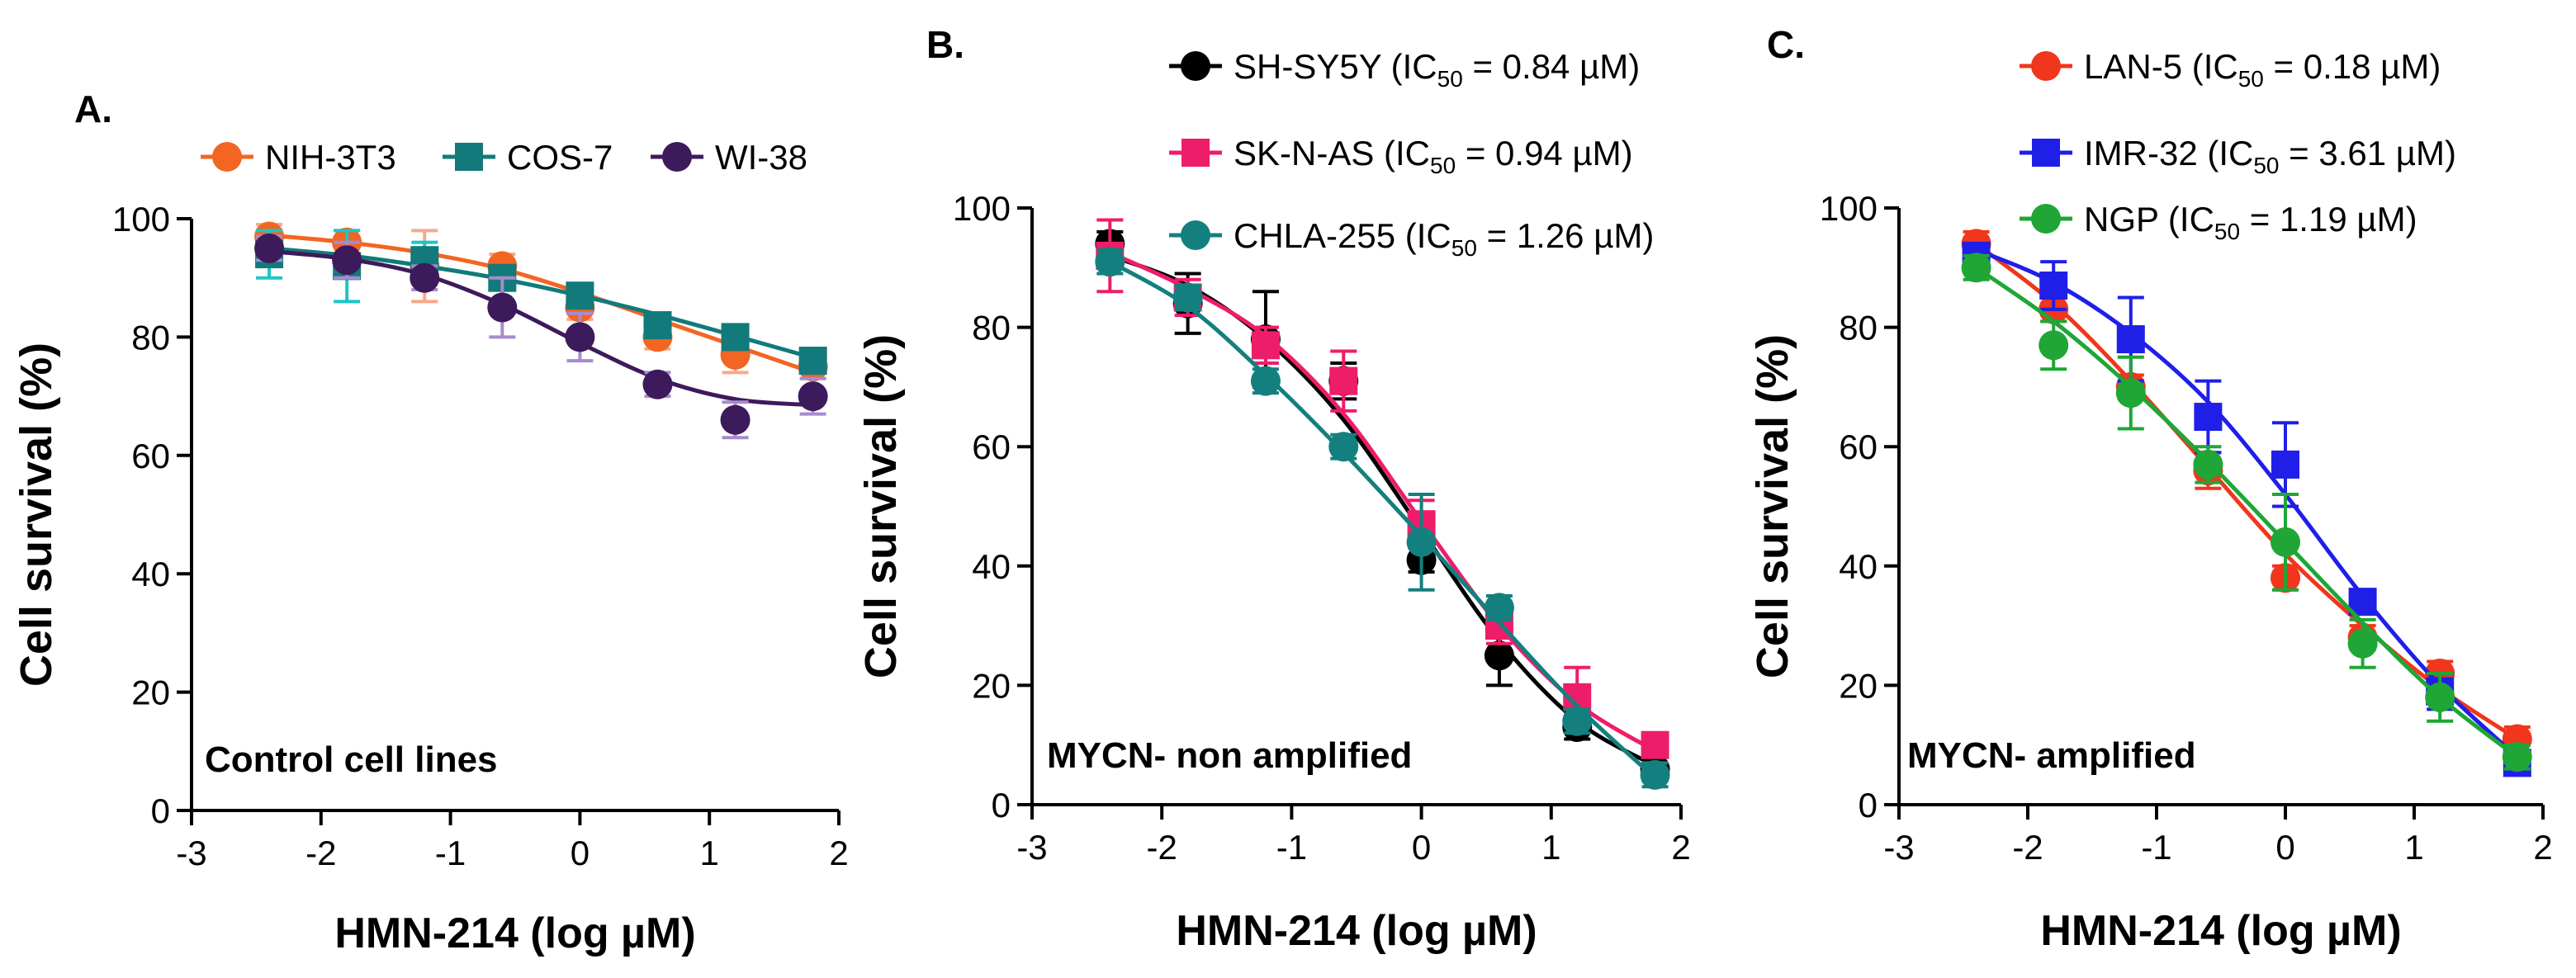 The height and width of the screenshot is (978, 2576). What do you see at coordinates (1356, 931) in the screenshot?
I see `x-axis-title: HMN-214 (log µM)` at bounding box center [1356, 931].